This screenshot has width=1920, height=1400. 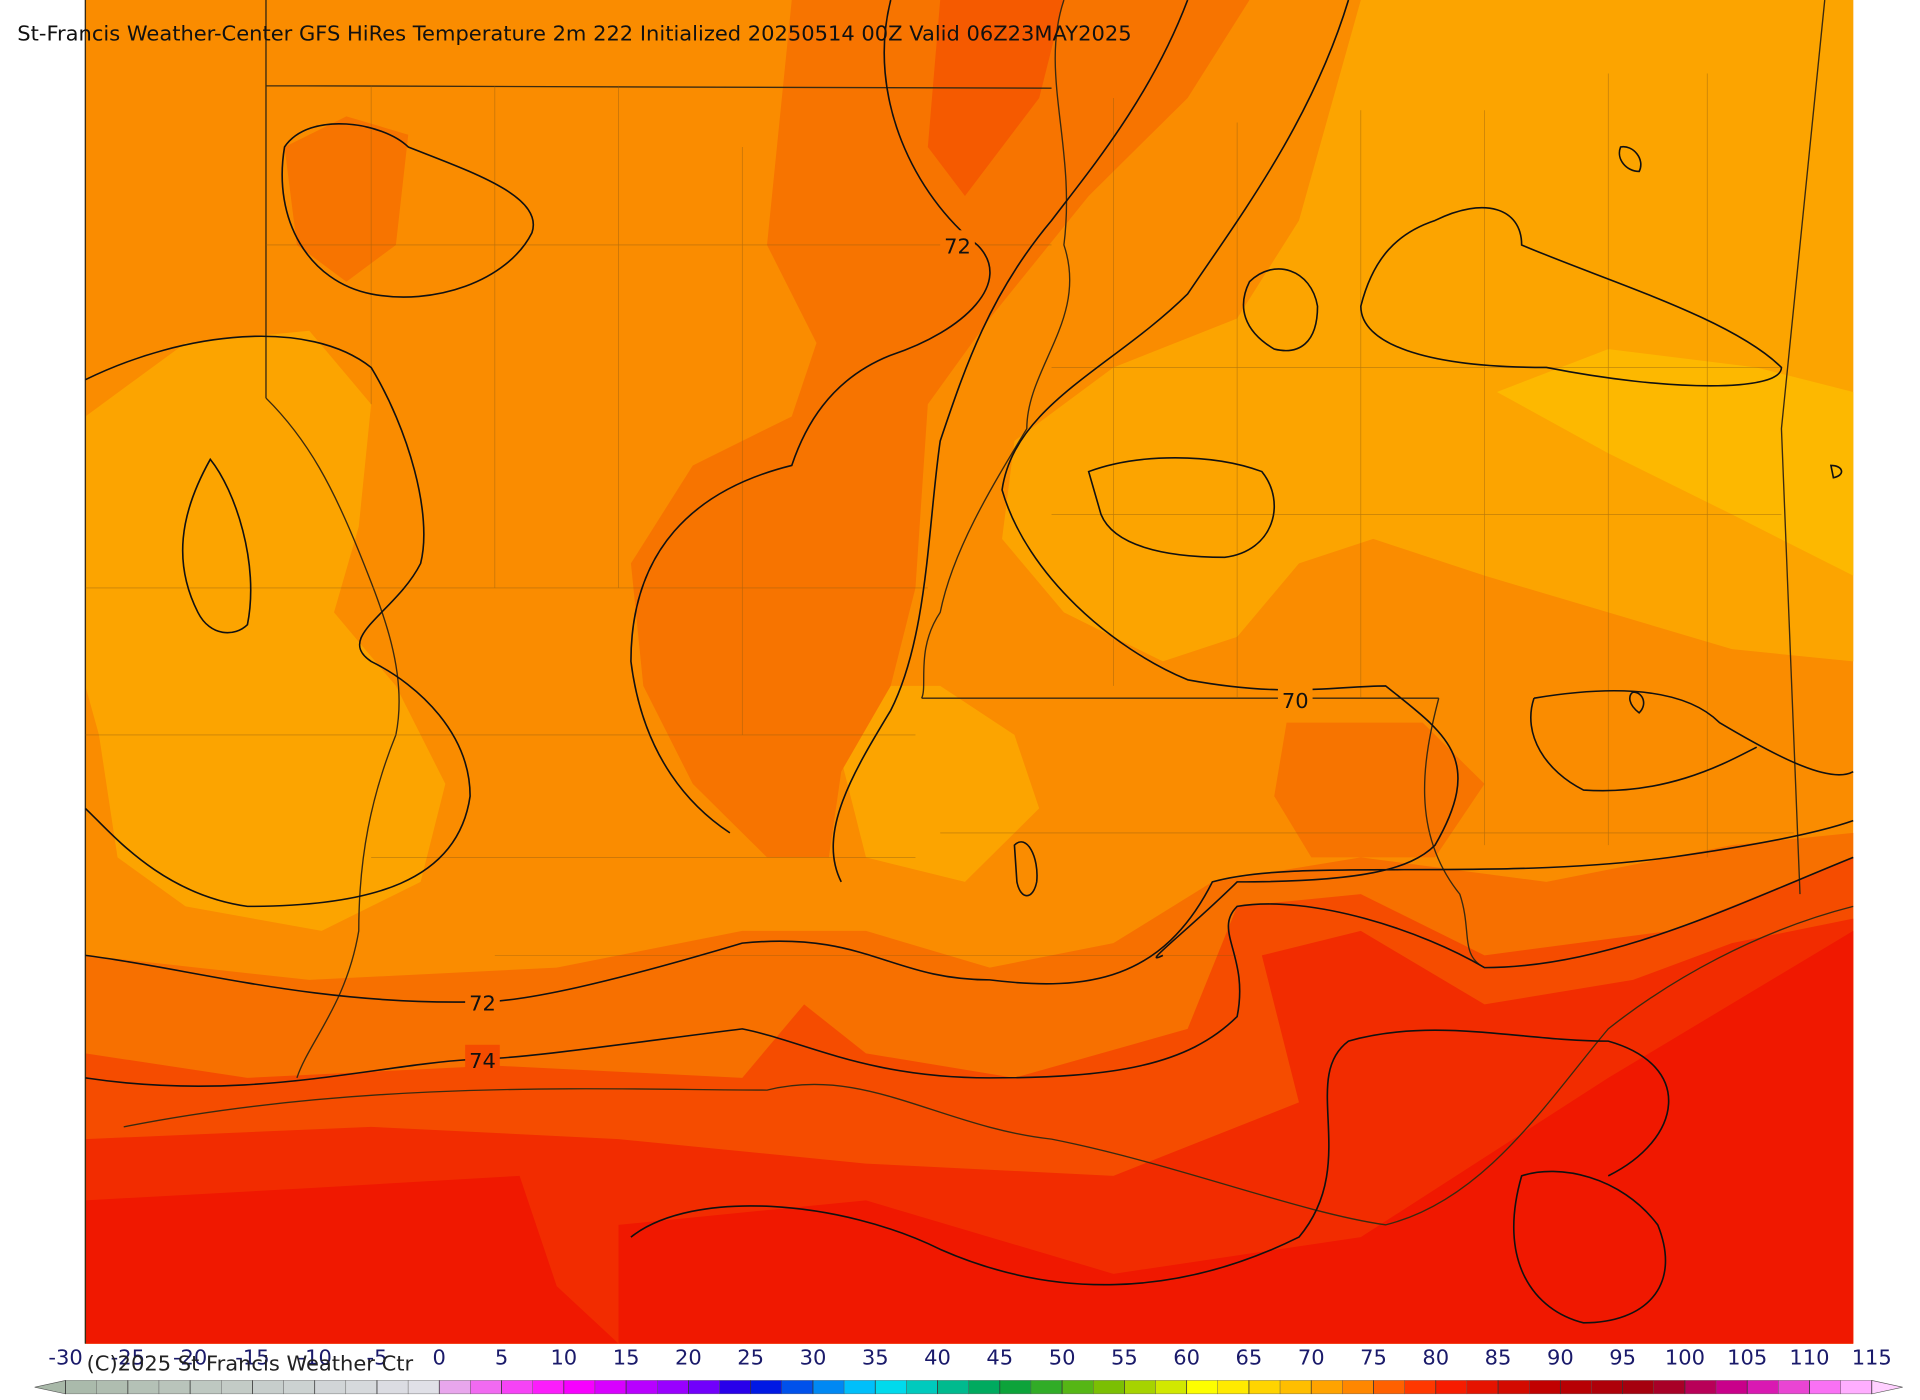 I want to click on contour-label: 72, so click(x=482, y=1004).